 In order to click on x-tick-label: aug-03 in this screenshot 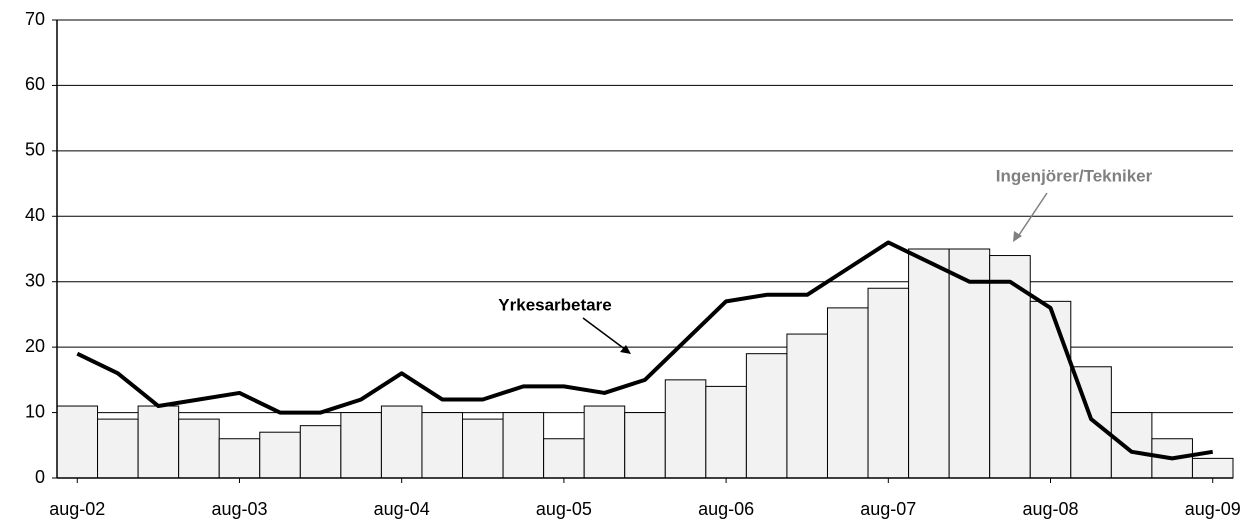, I will do `click(239, 509)`.